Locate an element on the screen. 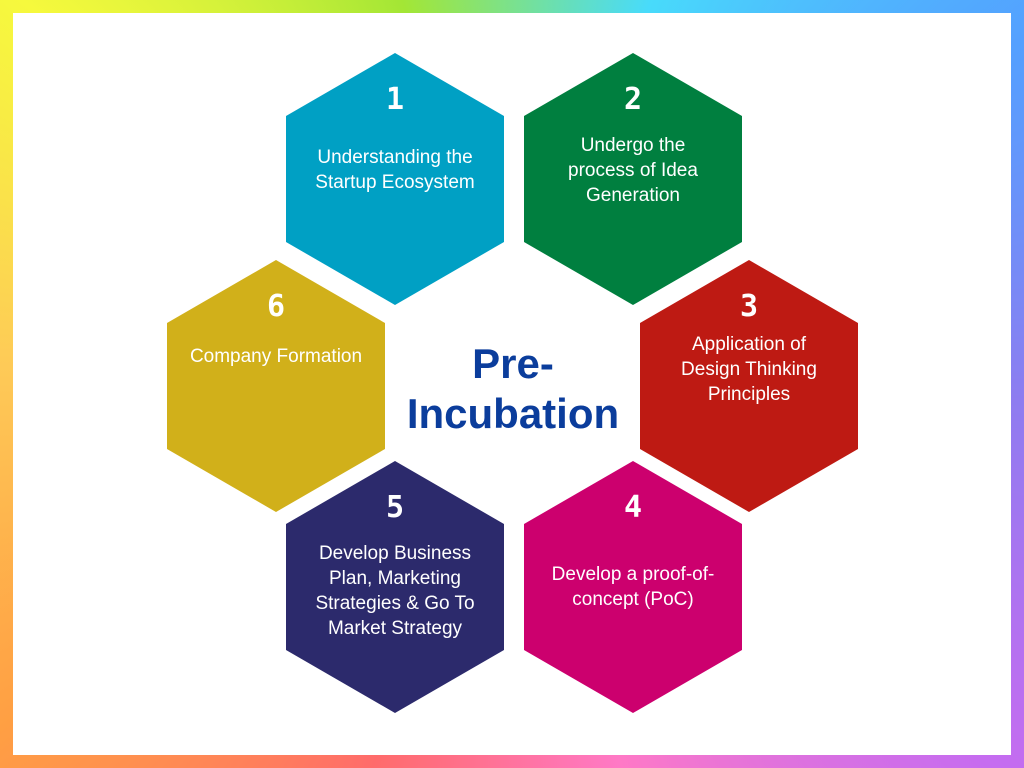 The image size is (1024, 768). step-number: 4 is located at coordinates (633, 507).